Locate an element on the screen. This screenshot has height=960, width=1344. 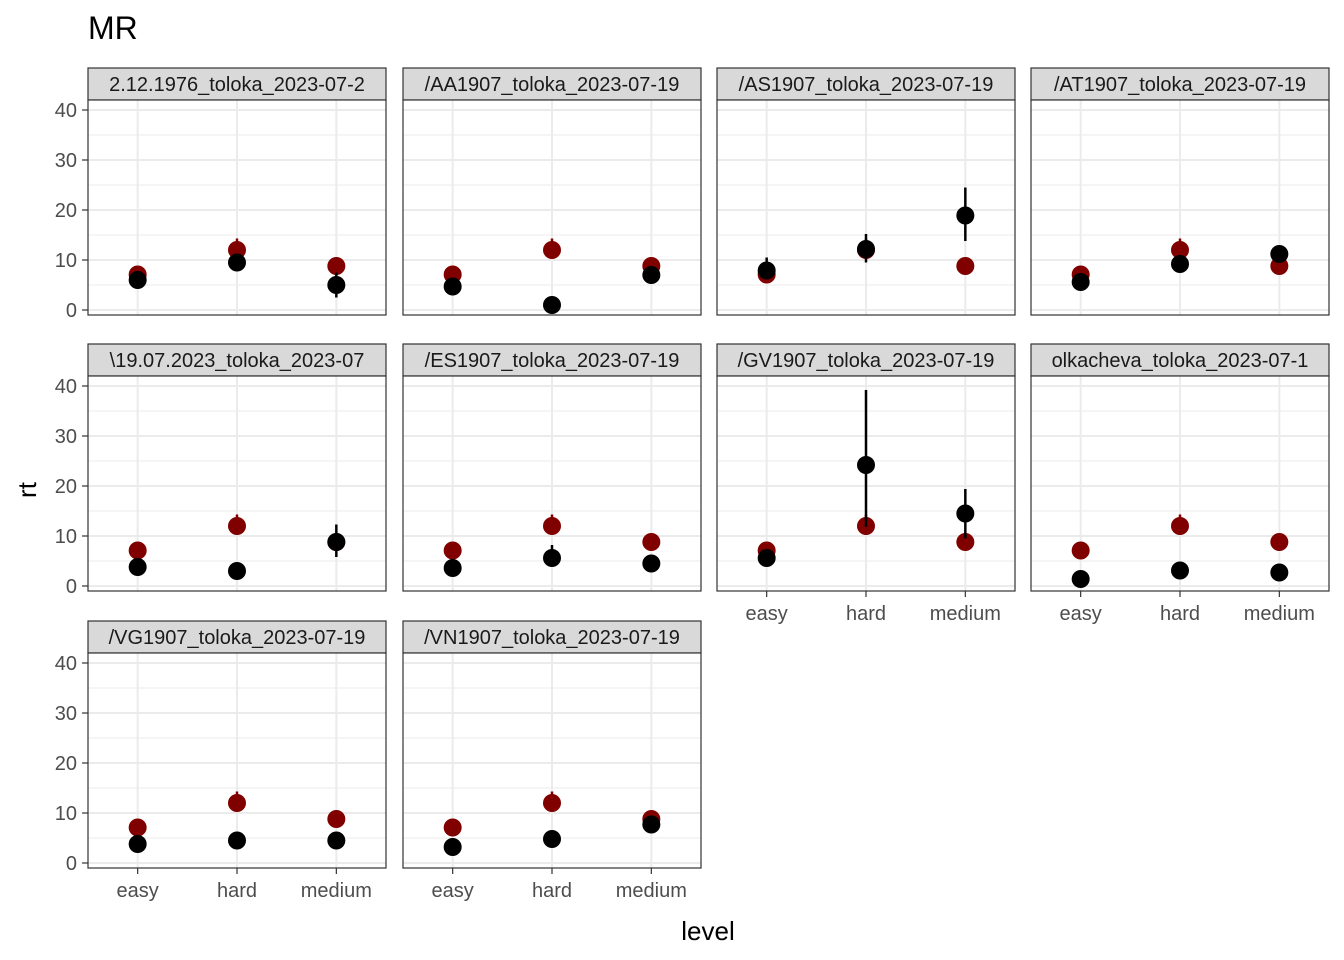
panel: /AA1907_toloka_2023-07-19 is located at coordinates (552, 191).